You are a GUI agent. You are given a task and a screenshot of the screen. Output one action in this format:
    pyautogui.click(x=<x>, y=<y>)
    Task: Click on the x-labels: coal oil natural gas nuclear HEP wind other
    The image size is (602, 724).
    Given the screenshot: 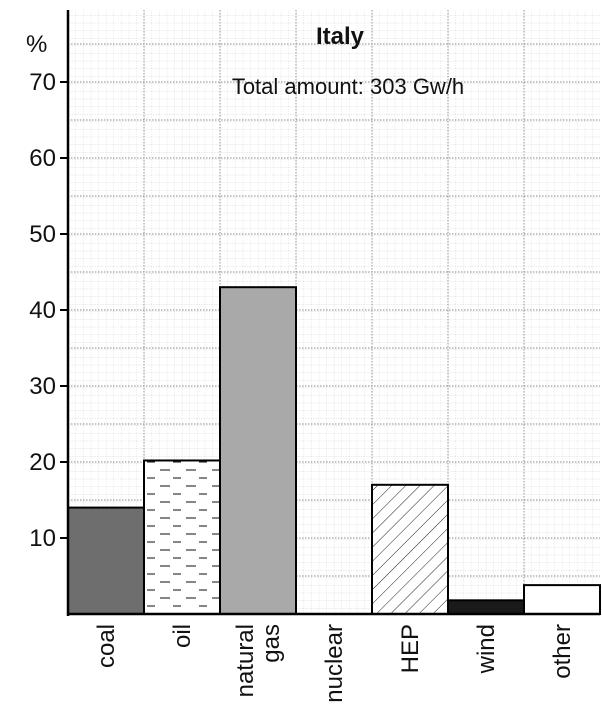 What is the action you would take?
    pyautogui.click(x=334, y=663)
    